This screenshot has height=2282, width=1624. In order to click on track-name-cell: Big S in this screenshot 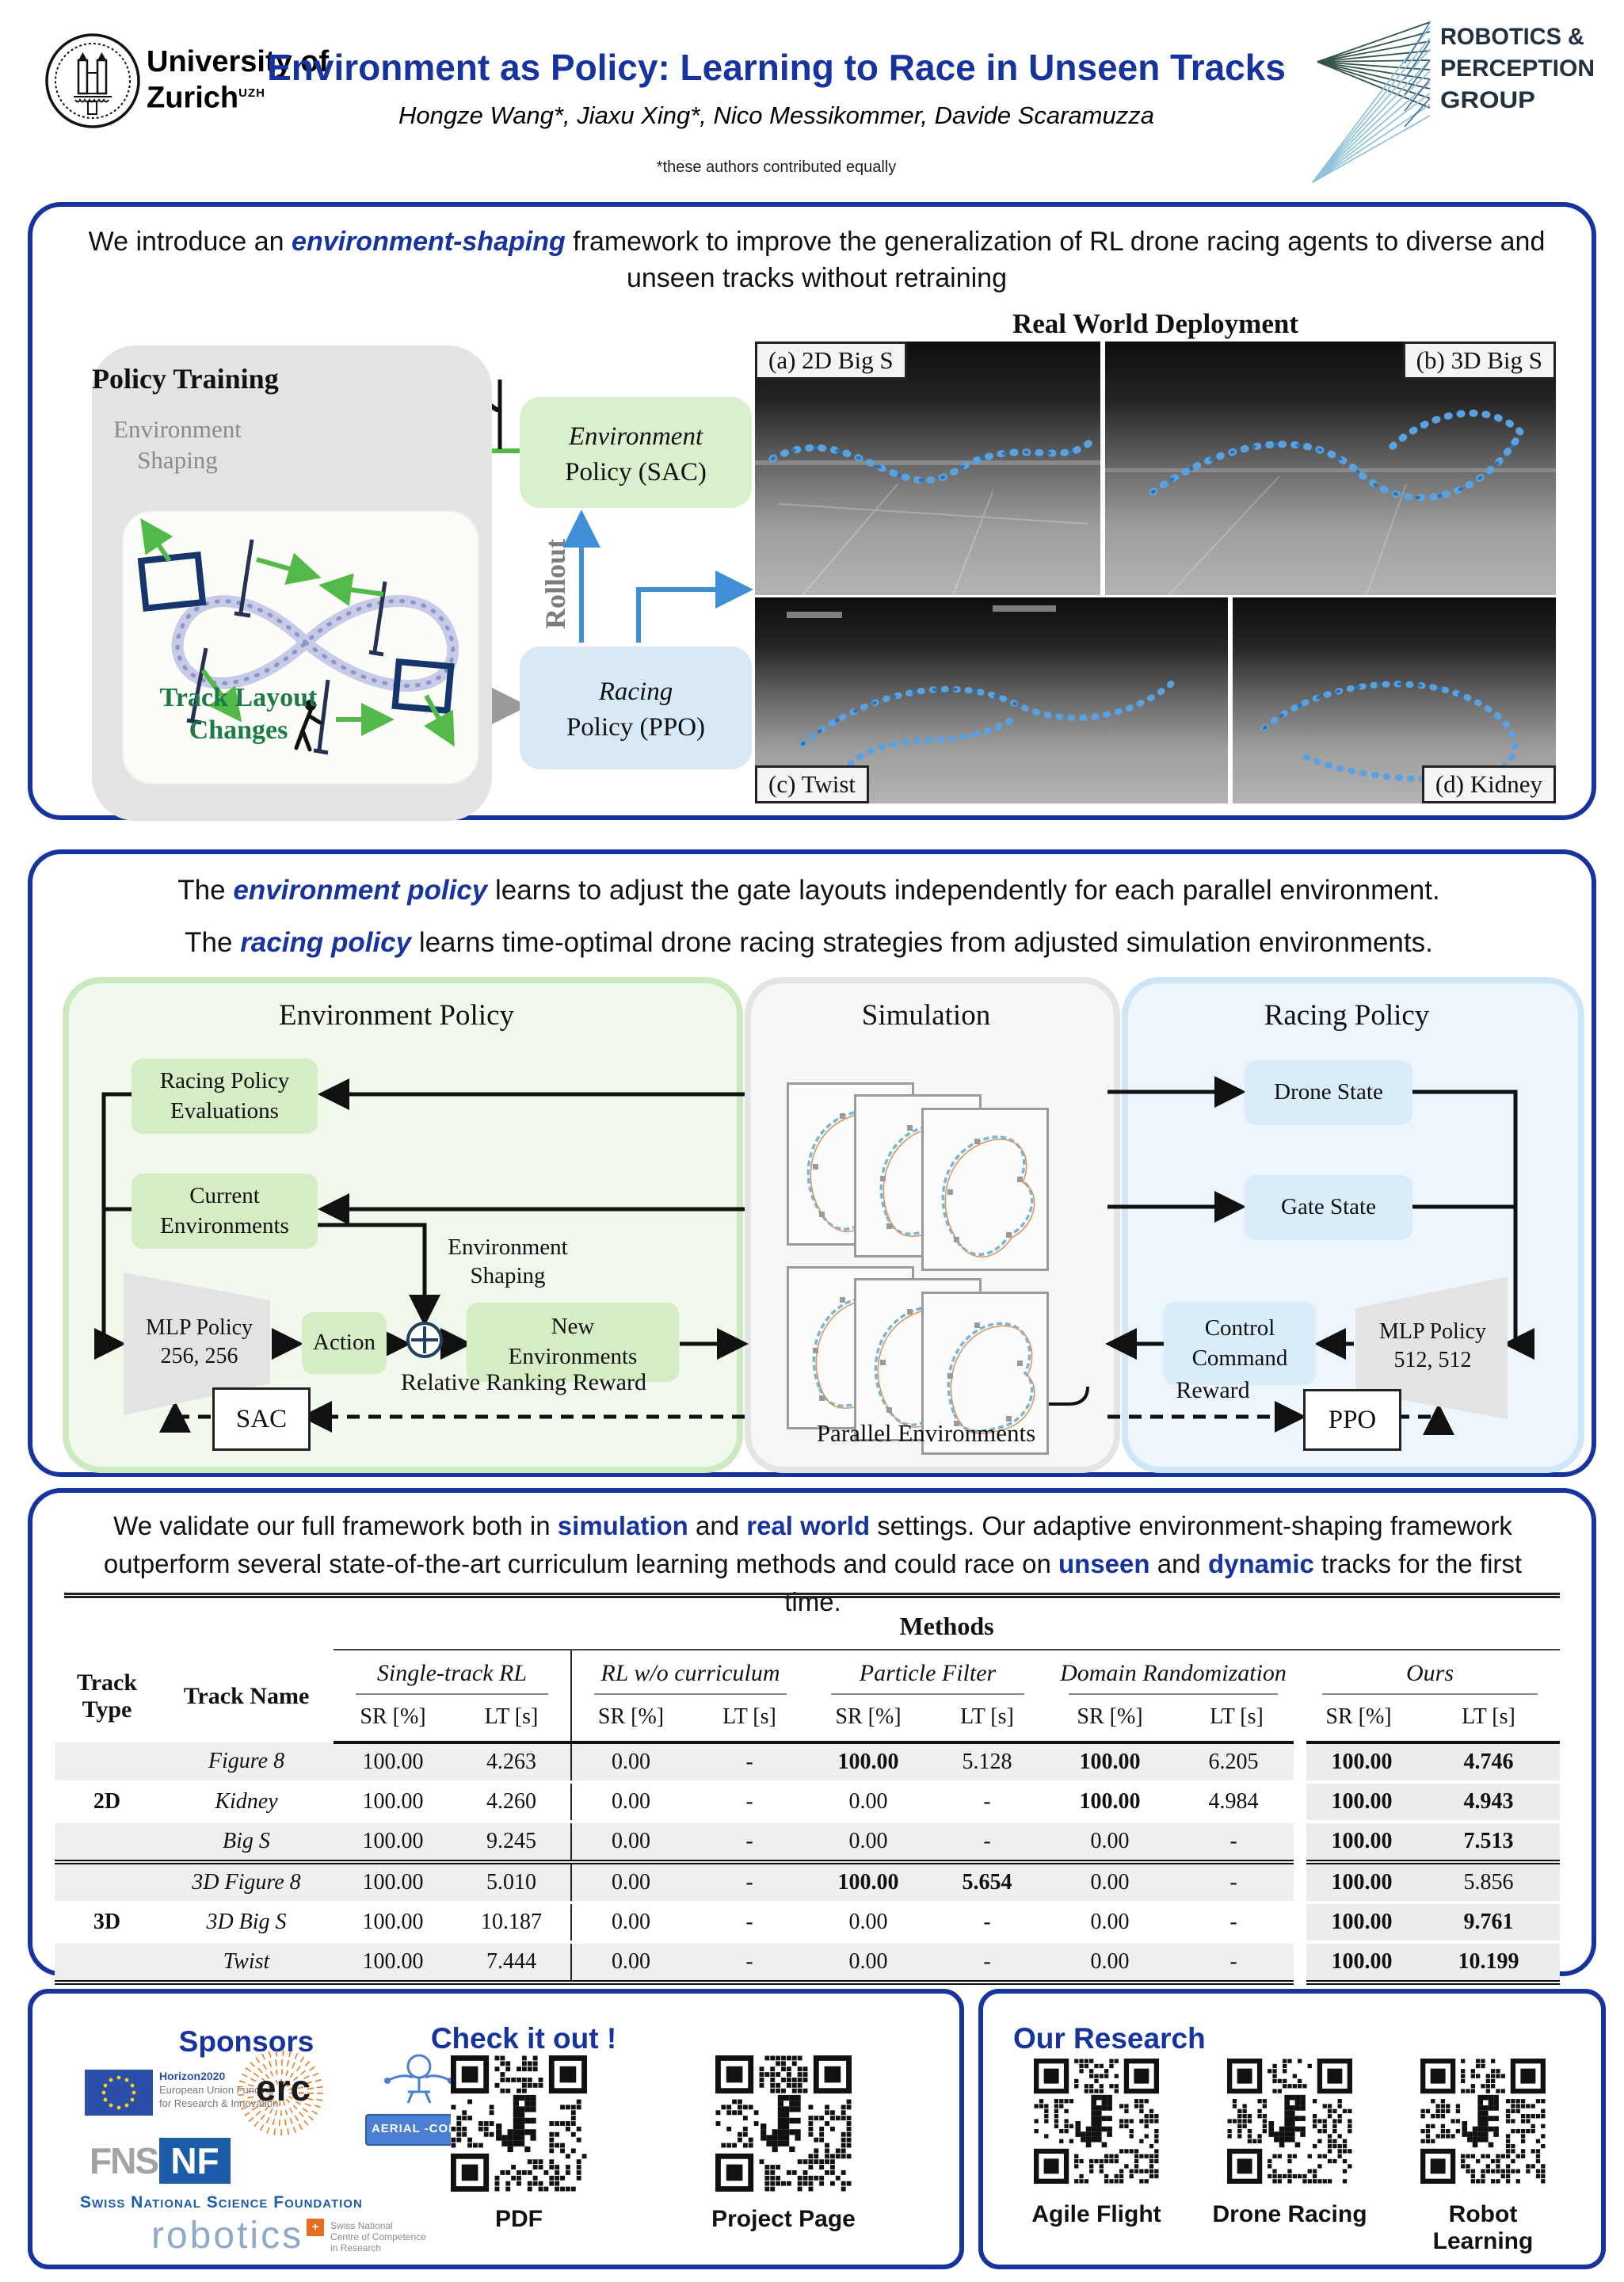, I will do `click(246, 1843)`.